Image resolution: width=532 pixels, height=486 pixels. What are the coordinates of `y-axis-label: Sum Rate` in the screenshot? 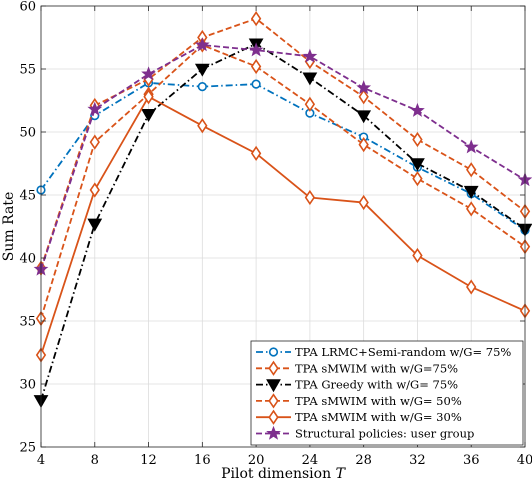 It's located at (9, 226).